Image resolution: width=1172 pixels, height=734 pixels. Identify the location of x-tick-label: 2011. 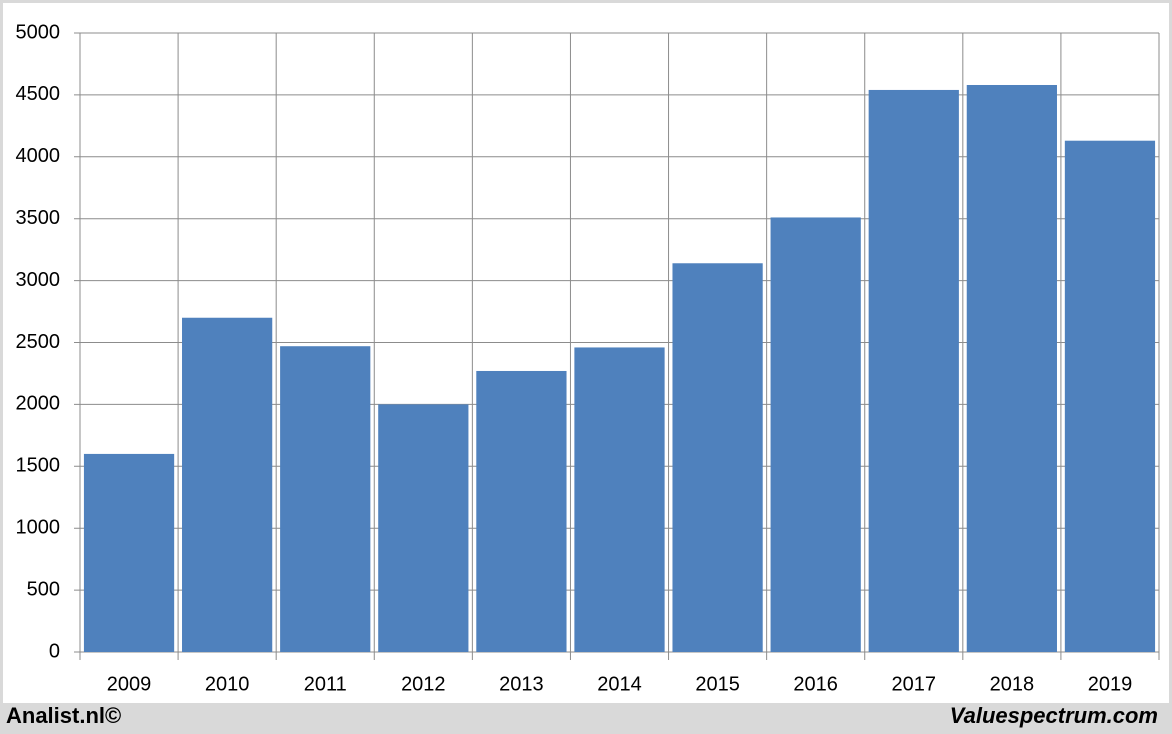
(325, 684).